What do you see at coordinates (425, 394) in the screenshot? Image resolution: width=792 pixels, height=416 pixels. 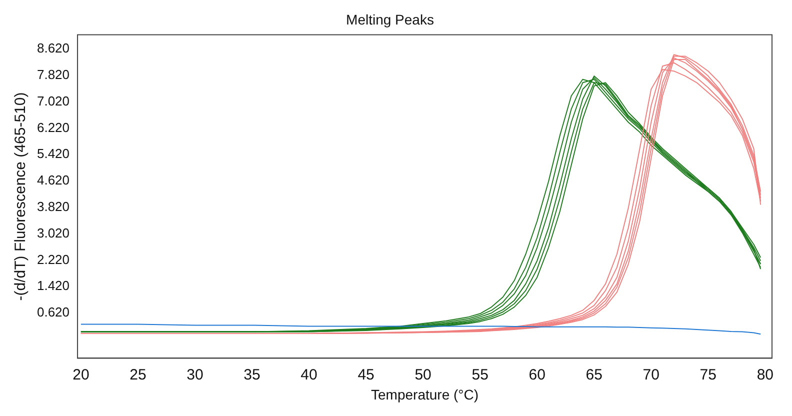 I see `x-axis-title: Temperature (°C)` at bounding box center [425, 394].